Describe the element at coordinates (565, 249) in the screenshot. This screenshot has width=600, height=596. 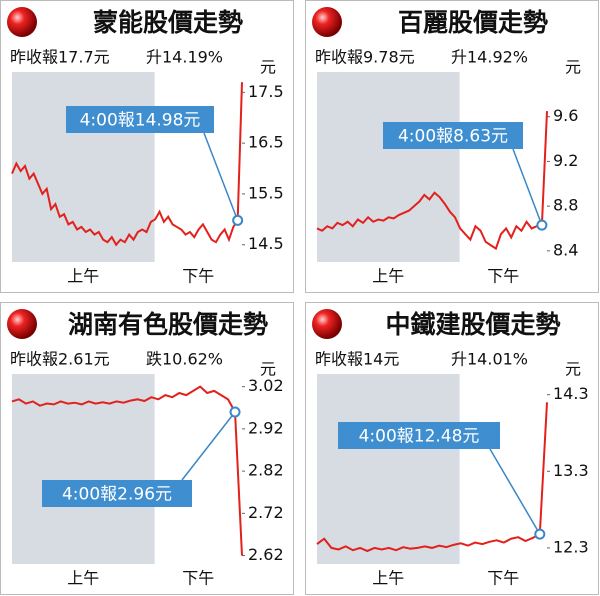
I see `y-tick-label: 8.4` at that location.